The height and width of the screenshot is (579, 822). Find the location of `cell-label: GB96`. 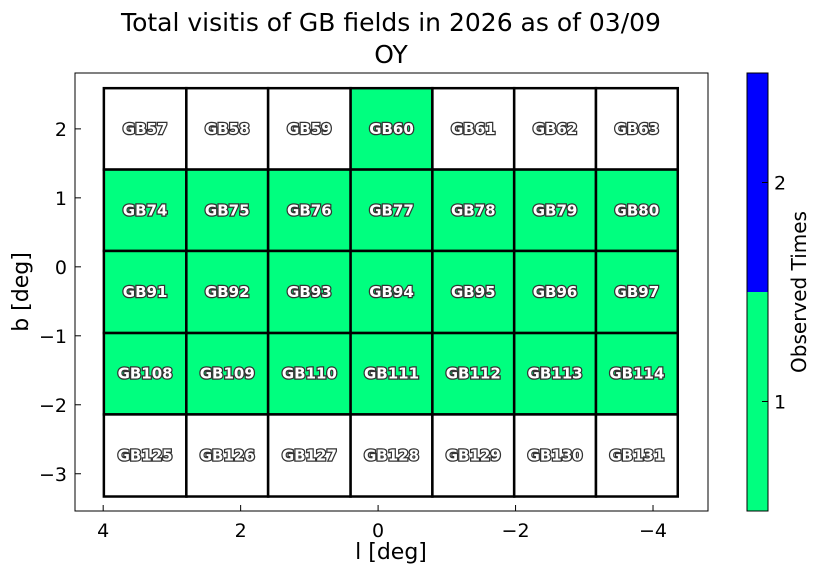

cell-label: GB96 is located at coordinates (555, 292).